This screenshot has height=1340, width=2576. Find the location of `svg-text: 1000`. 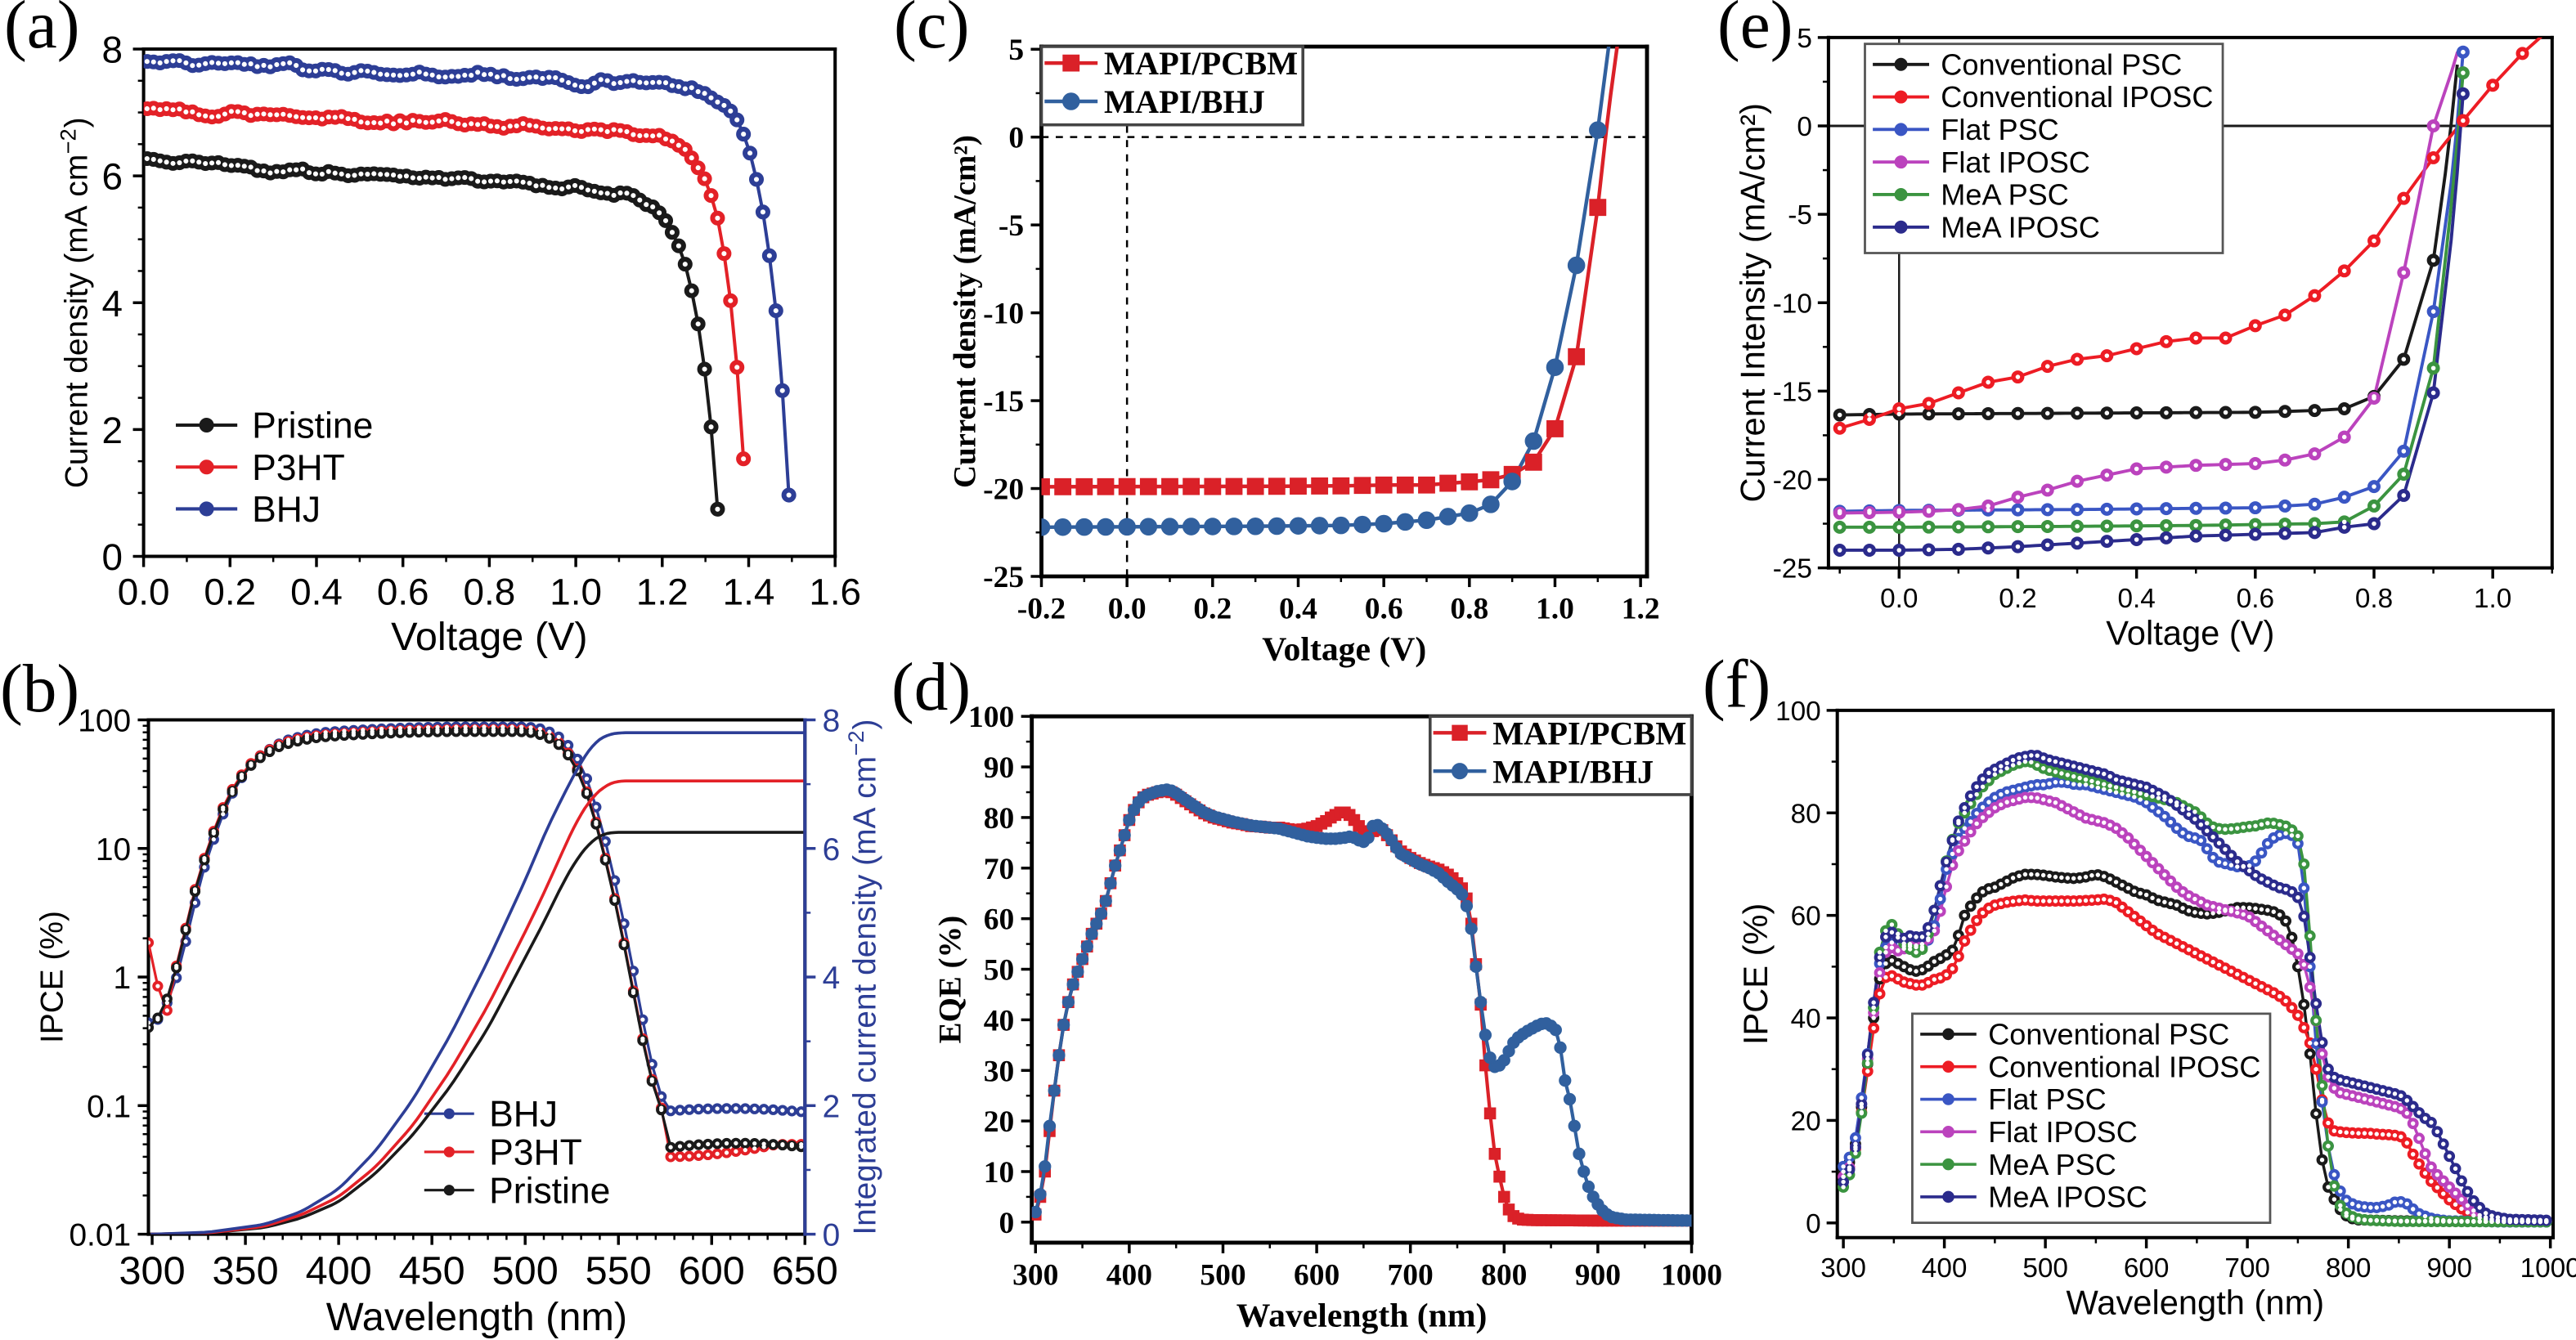

svg-text: 1000 is located at coordinates (2548, 1268).